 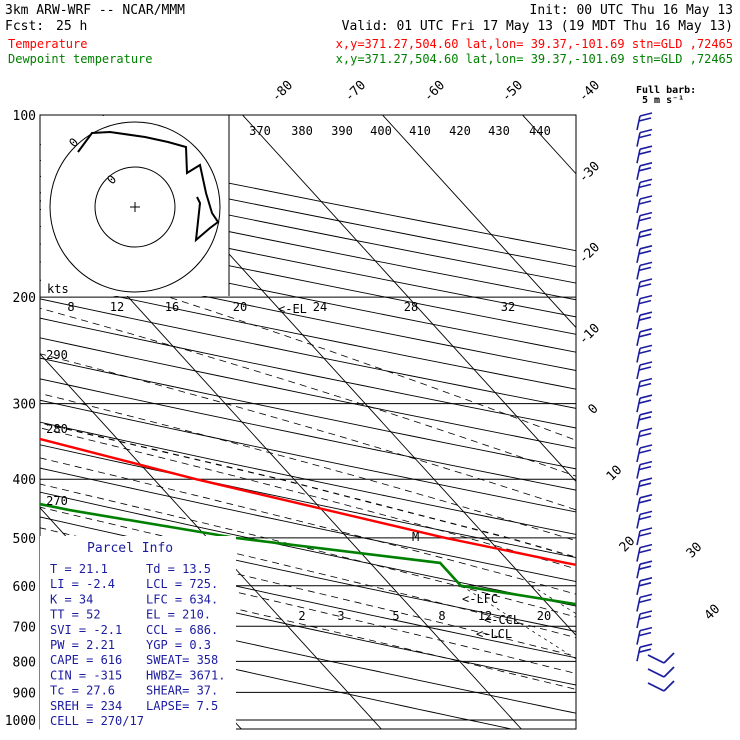 I want to click on mixing-ratio-label: 20, so click(x=544, y=616).